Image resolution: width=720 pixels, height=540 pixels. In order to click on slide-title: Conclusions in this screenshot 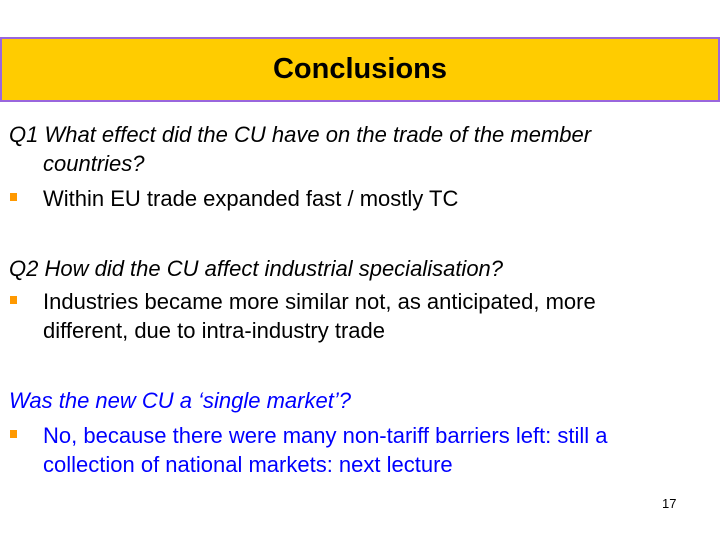, I will do `click(359, 69)`.